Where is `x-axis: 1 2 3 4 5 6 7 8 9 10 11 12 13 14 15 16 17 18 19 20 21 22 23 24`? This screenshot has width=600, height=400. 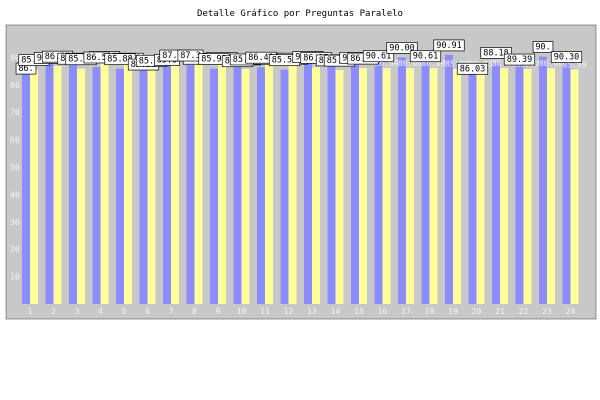
x-axis: 1 2 3 4 5 6 7 8 9 10 11 12 13 14 15 16 17 18 19 20 21 22 23 24 is located at coordinates (302, 311).